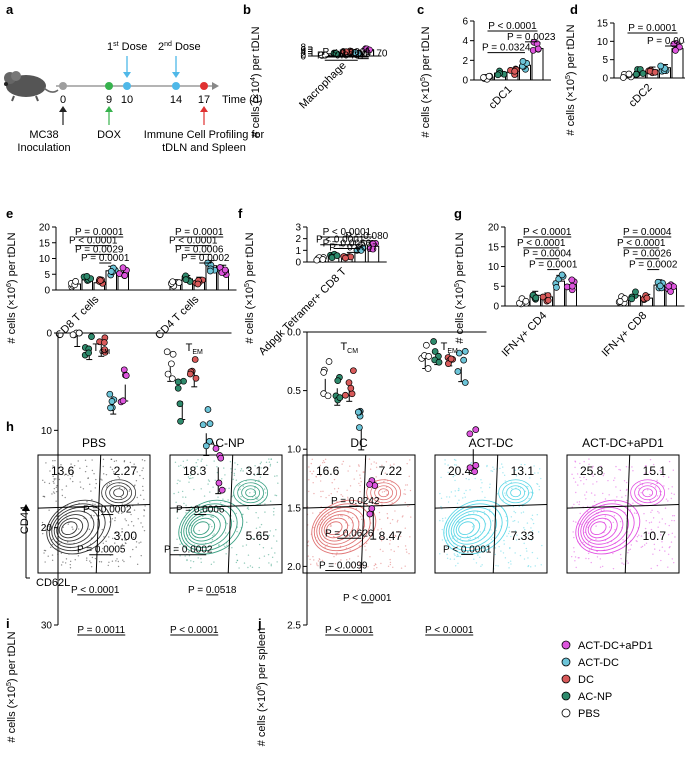 The width and height of the screenshot is (685, 781). I want to click on flow-plot-frame, so click(623, 514).